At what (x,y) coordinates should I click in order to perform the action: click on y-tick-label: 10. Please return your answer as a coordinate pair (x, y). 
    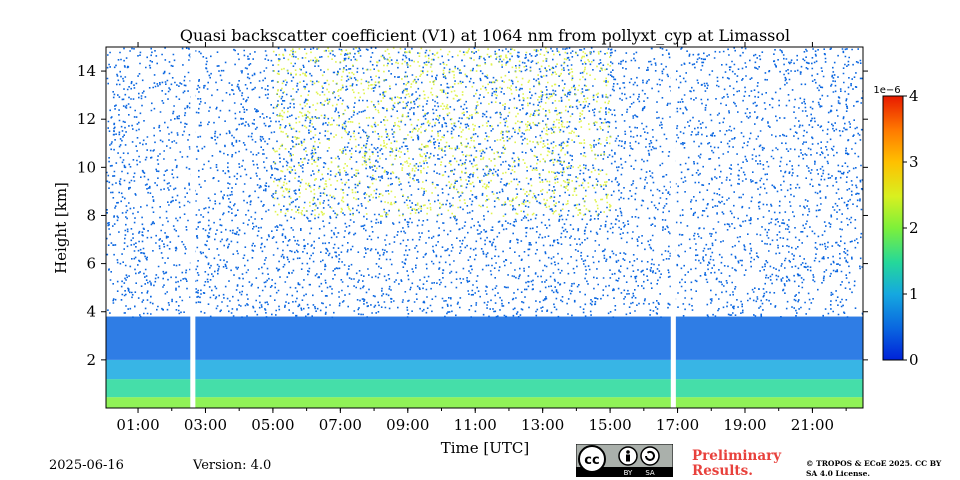
    Looking at the image, I should click on (86, 167).